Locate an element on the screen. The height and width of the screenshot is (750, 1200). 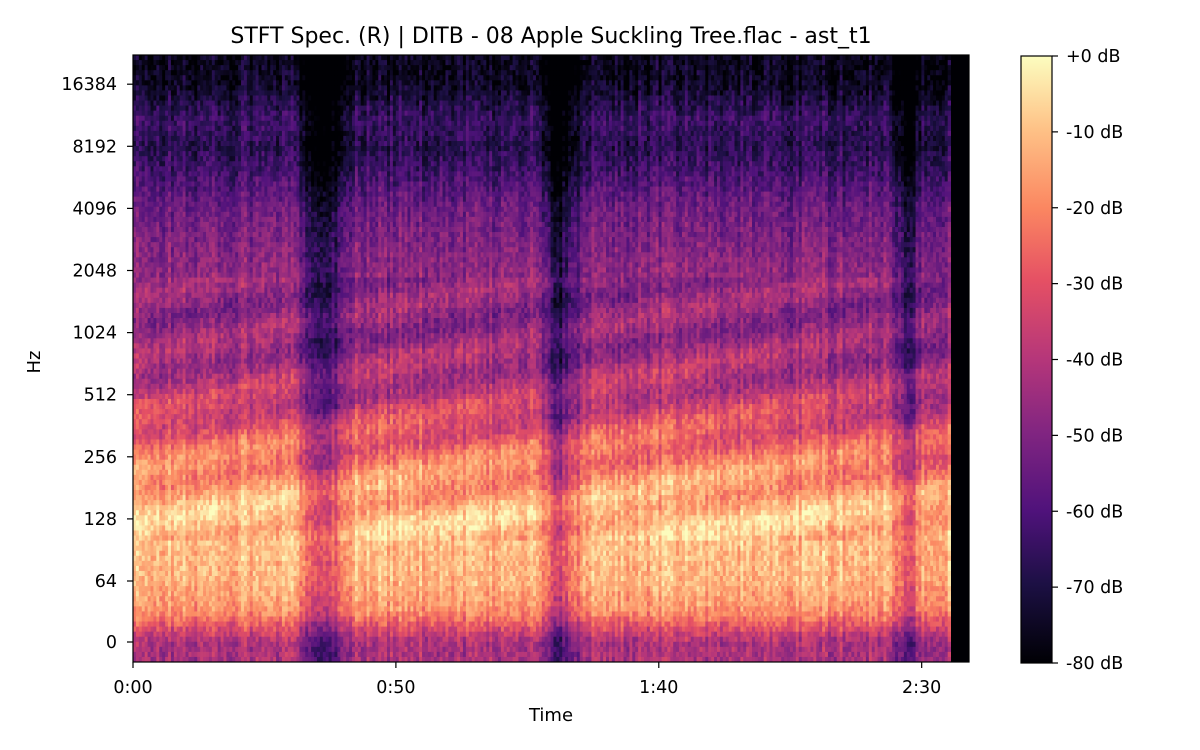
colorbar-tick-label: -10 dB is located at coordinates (1094, 133).